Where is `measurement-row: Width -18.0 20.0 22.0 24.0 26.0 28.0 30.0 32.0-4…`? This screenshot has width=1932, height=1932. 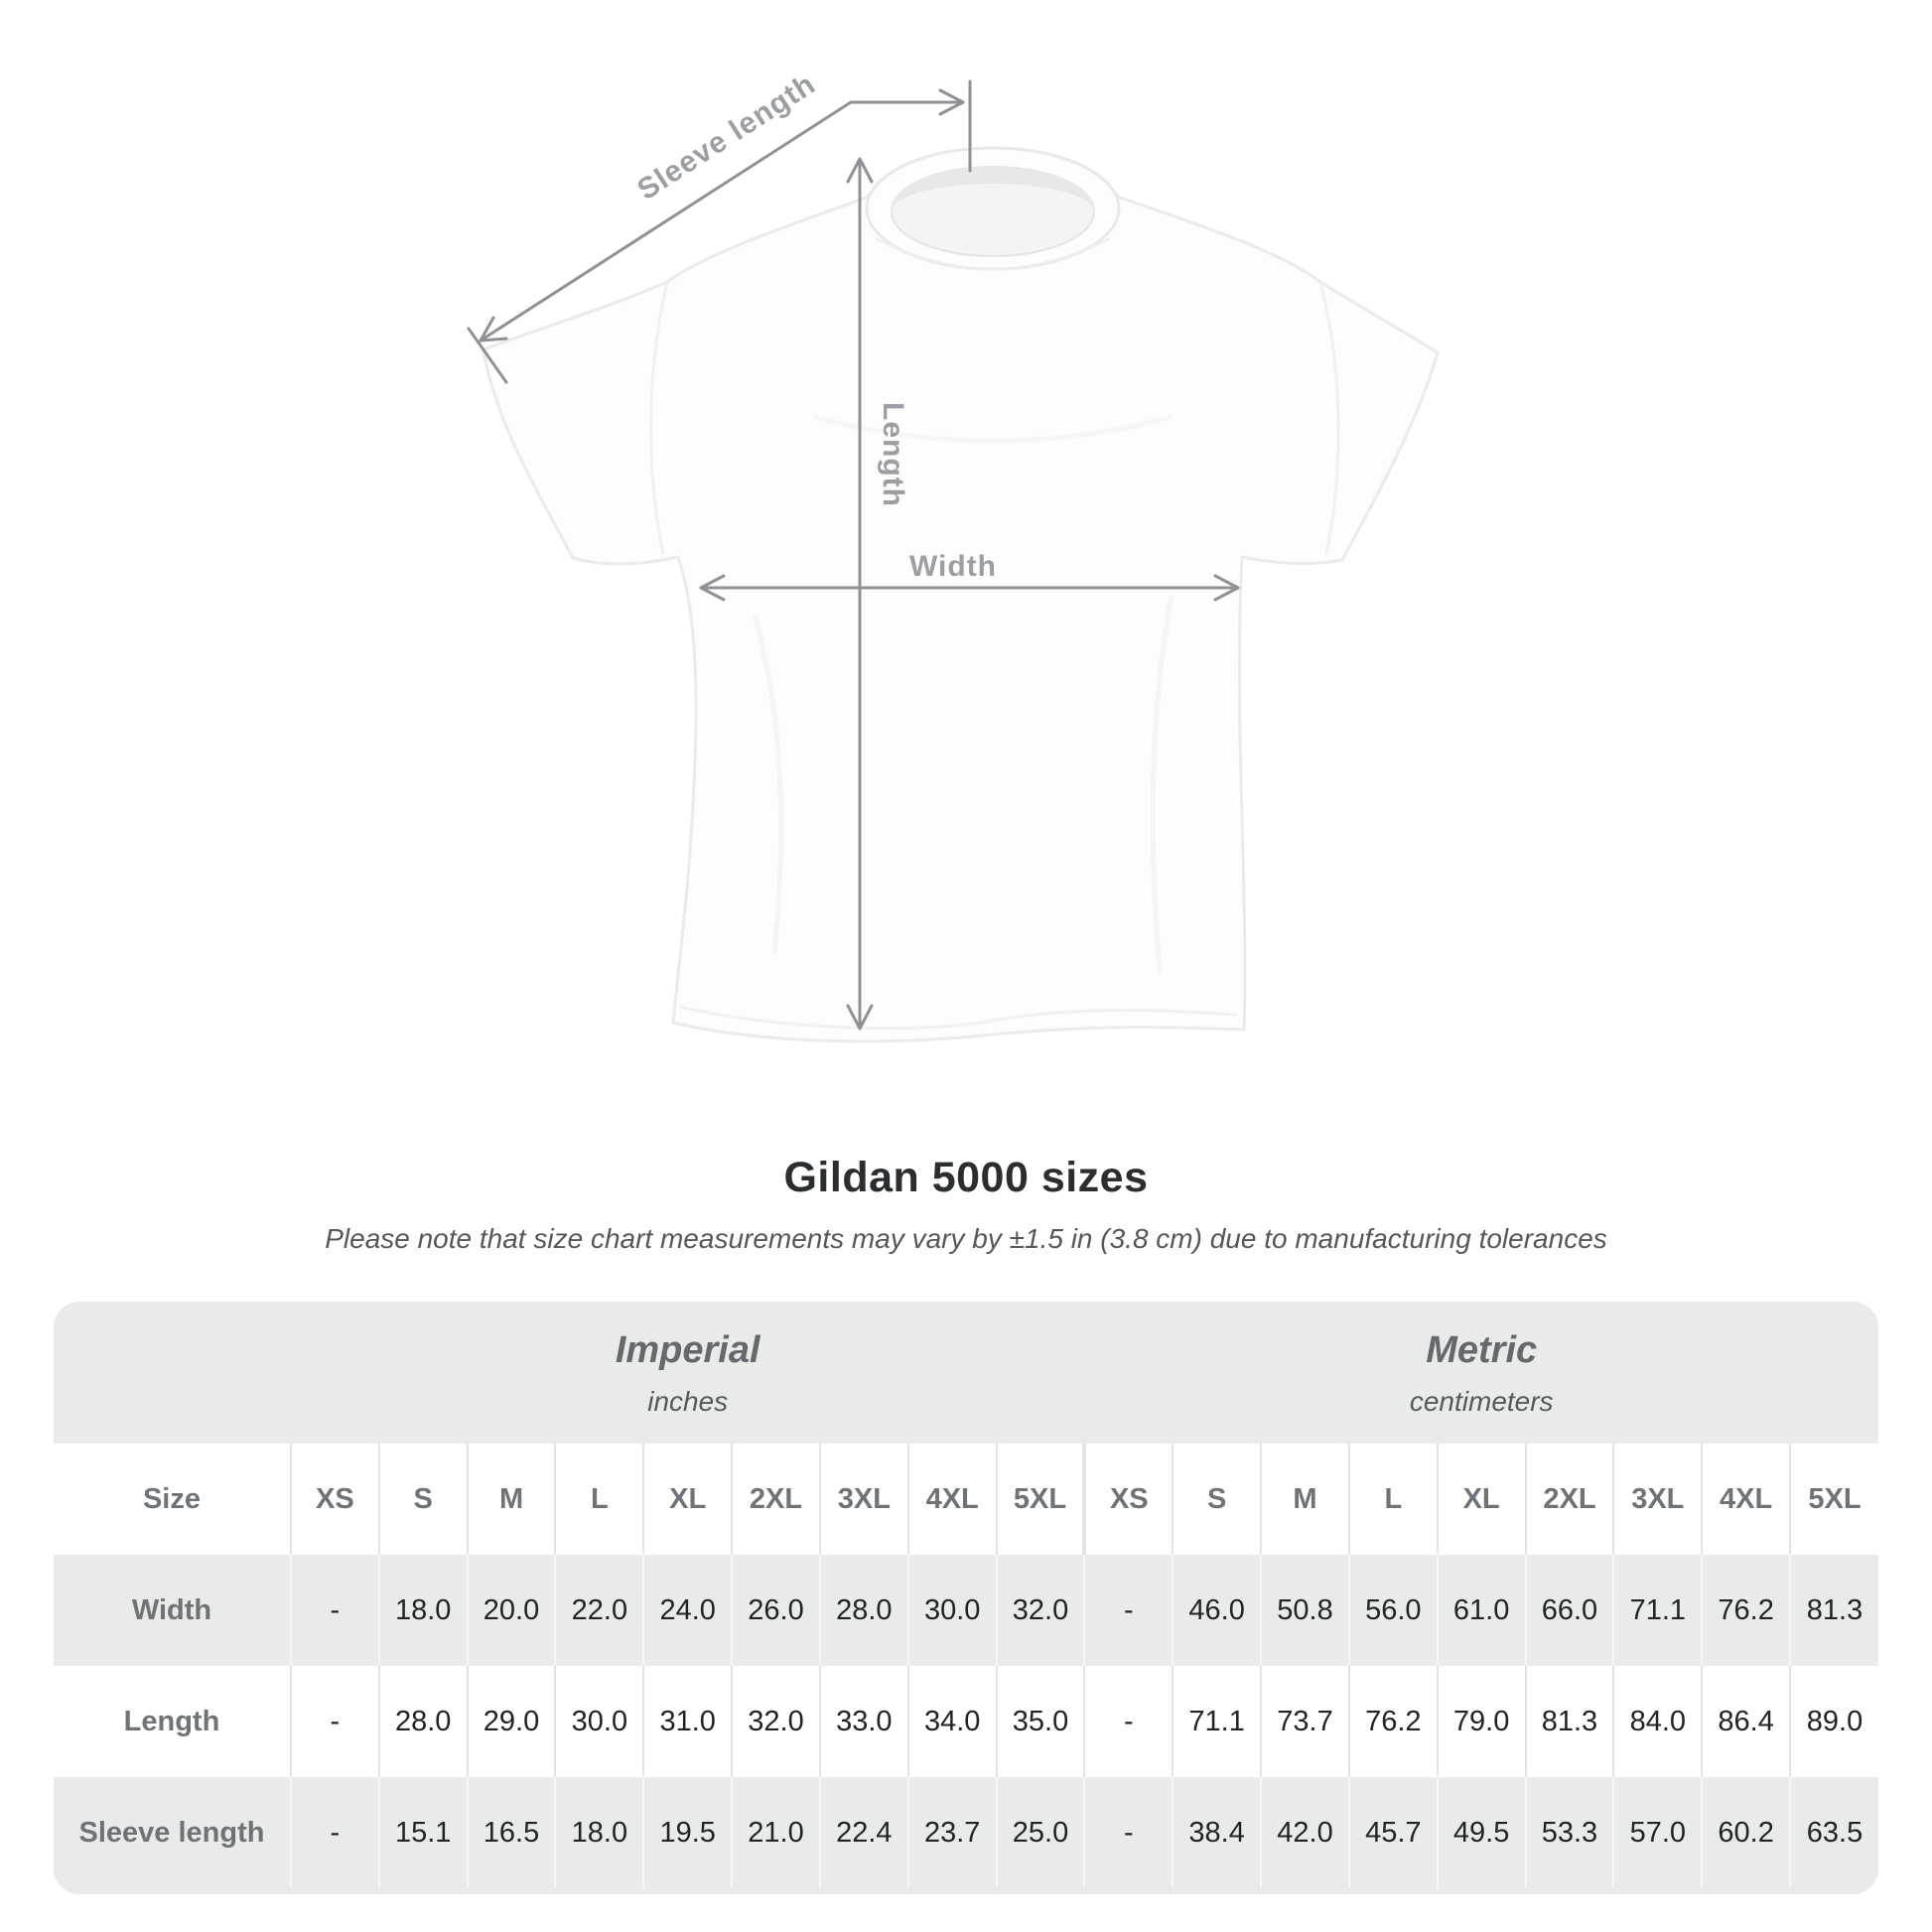 measurement-row: Width -18.0 20.0 22.0 24.0 26.0 28.0 30.0 32.0-4… is located at coordinates (966, 1610).